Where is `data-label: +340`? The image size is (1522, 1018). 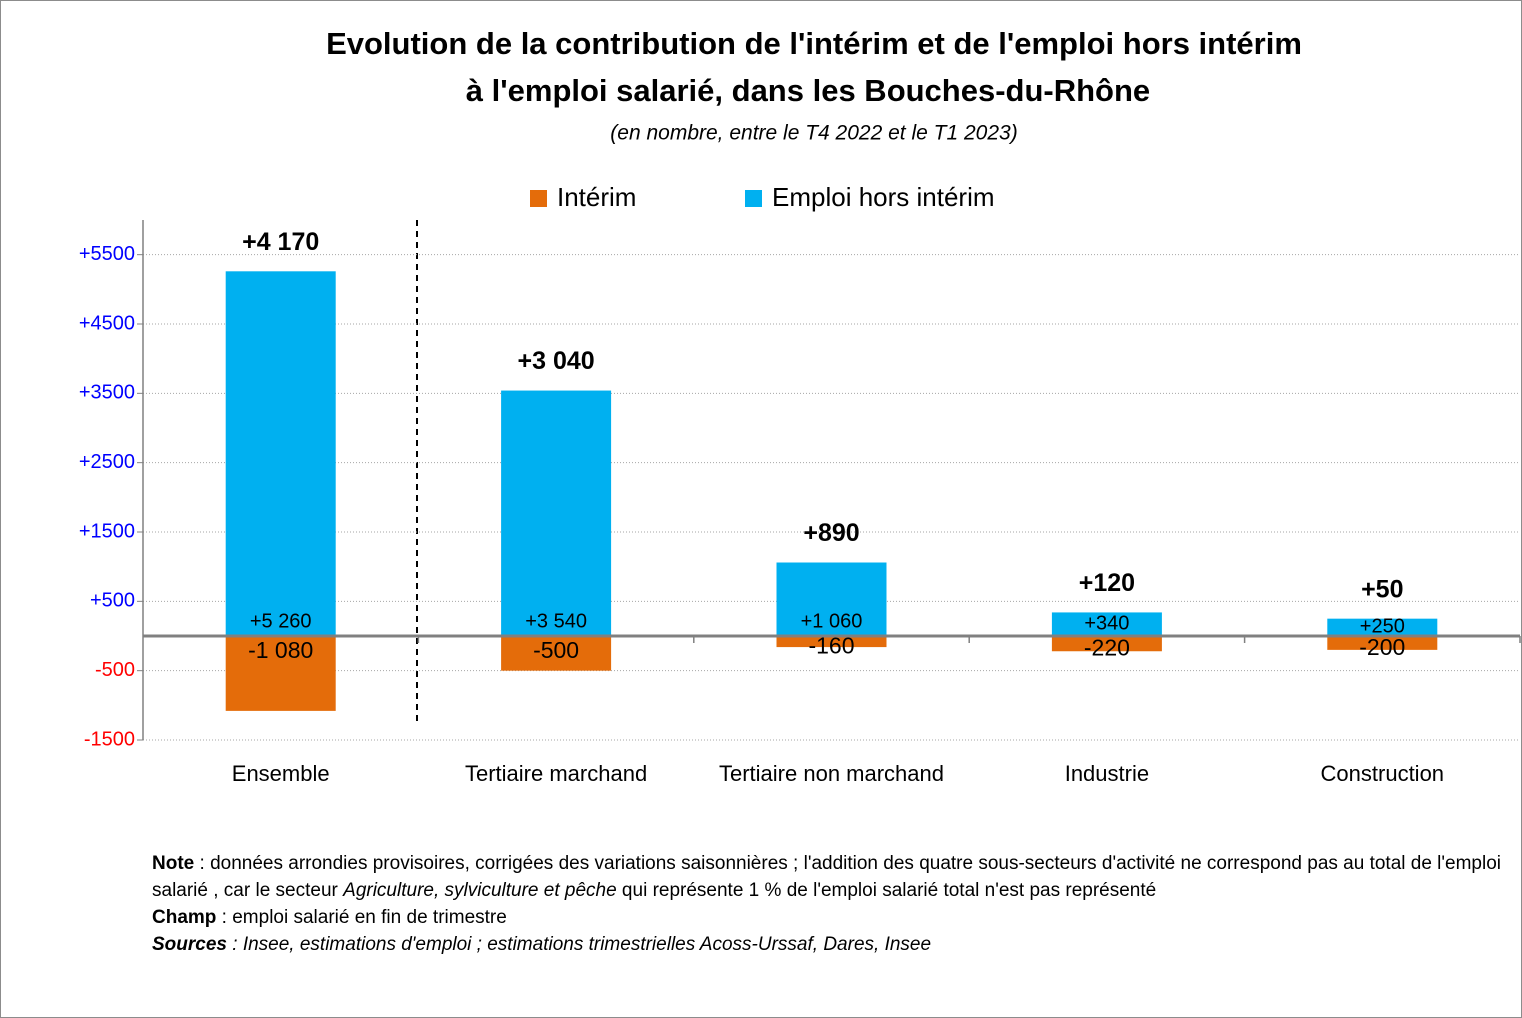
data-label: +340 is located at coordinates (1106, 623).